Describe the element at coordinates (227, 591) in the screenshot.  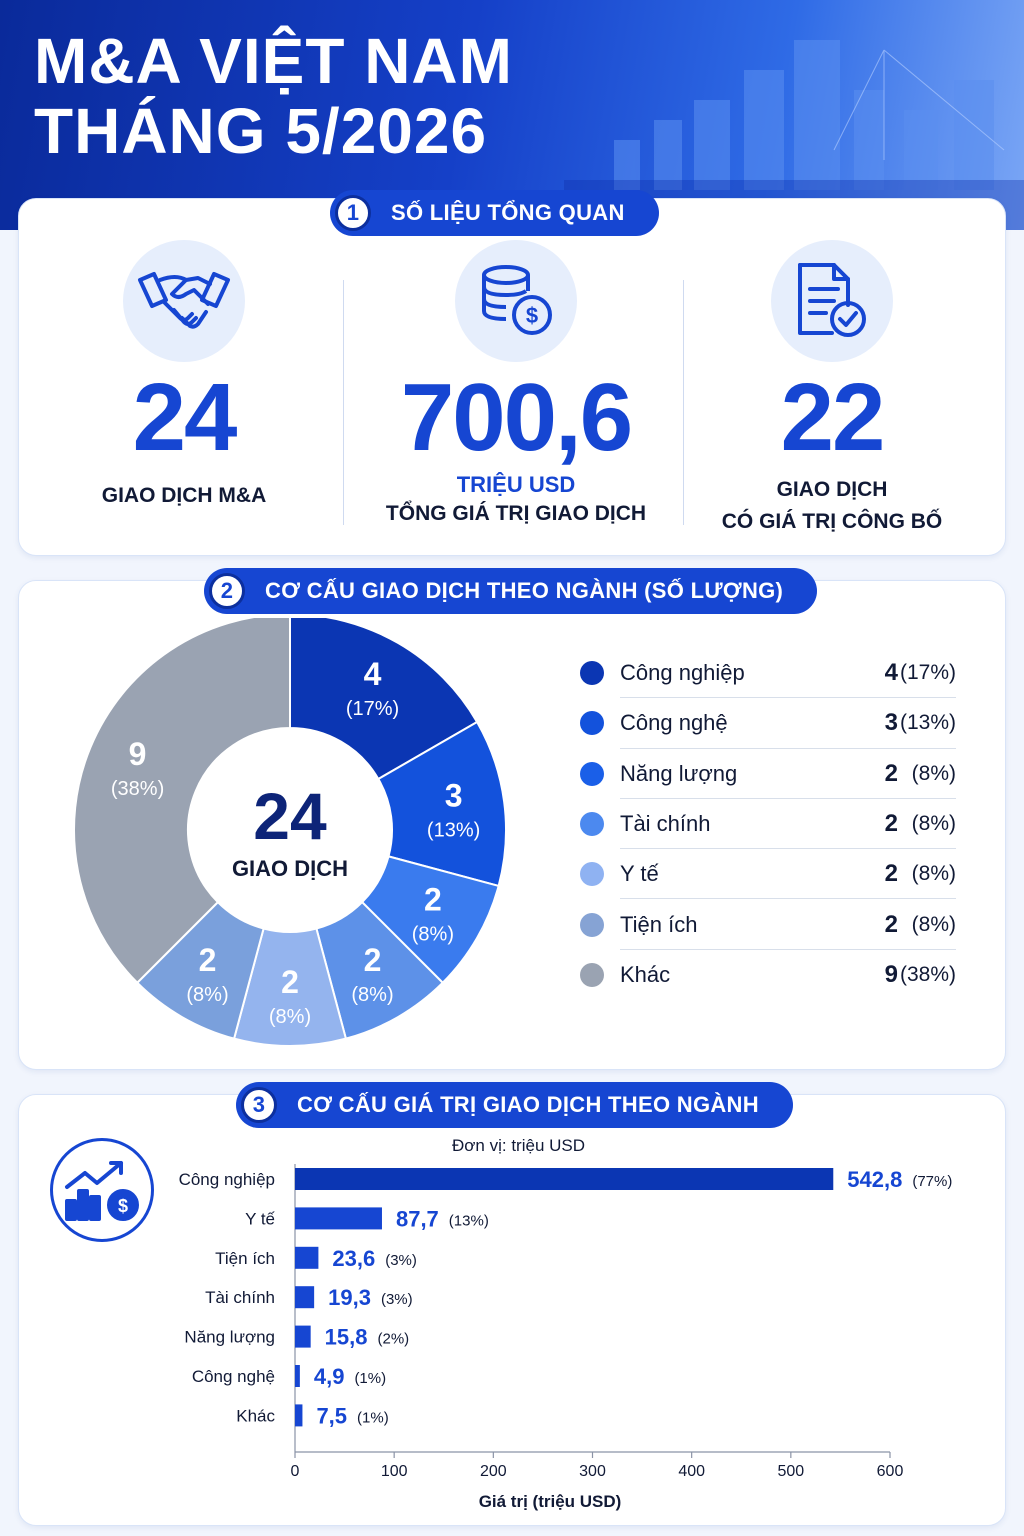
I see `section-2-number: 2` at that location.